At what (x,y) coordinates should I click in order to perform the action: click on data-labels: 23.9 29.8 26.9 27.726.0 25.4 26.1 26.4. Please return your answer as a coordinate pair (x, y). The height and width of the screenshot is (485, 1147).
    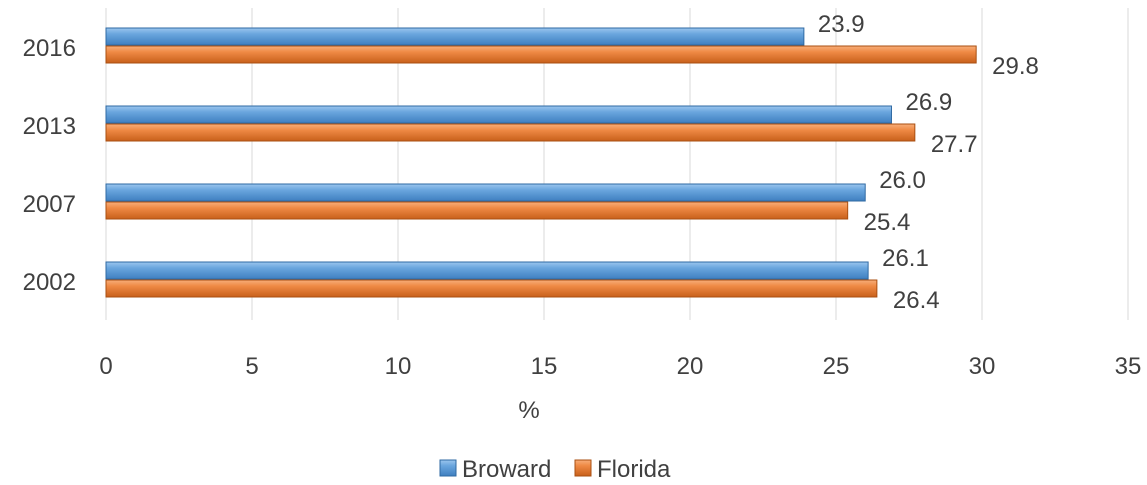
    Looking at the image, I should click on (928, 162).